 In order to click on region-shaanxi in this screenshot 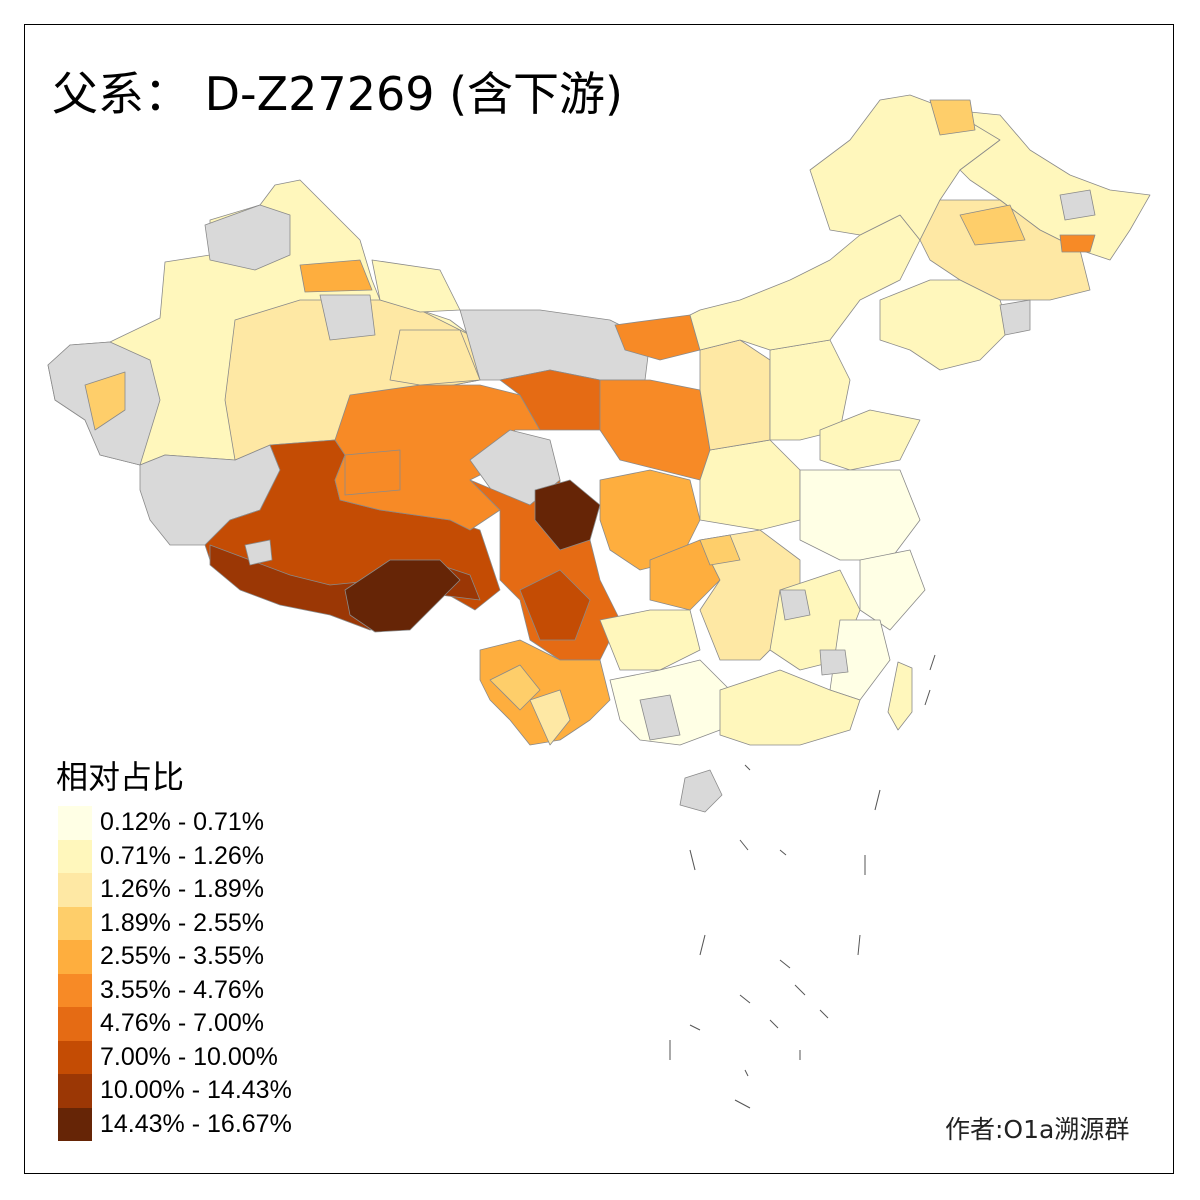, I will do `click(655, 430)`.